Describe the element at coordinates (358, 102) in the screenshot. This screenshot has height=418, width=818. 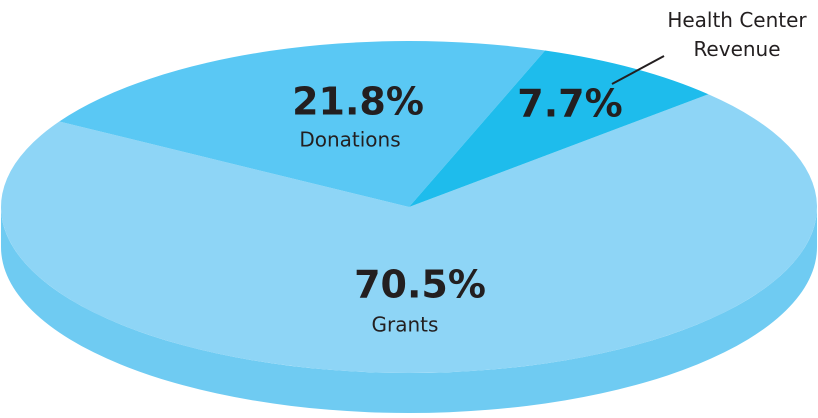
I see `value-label: 21.8%` at that location.